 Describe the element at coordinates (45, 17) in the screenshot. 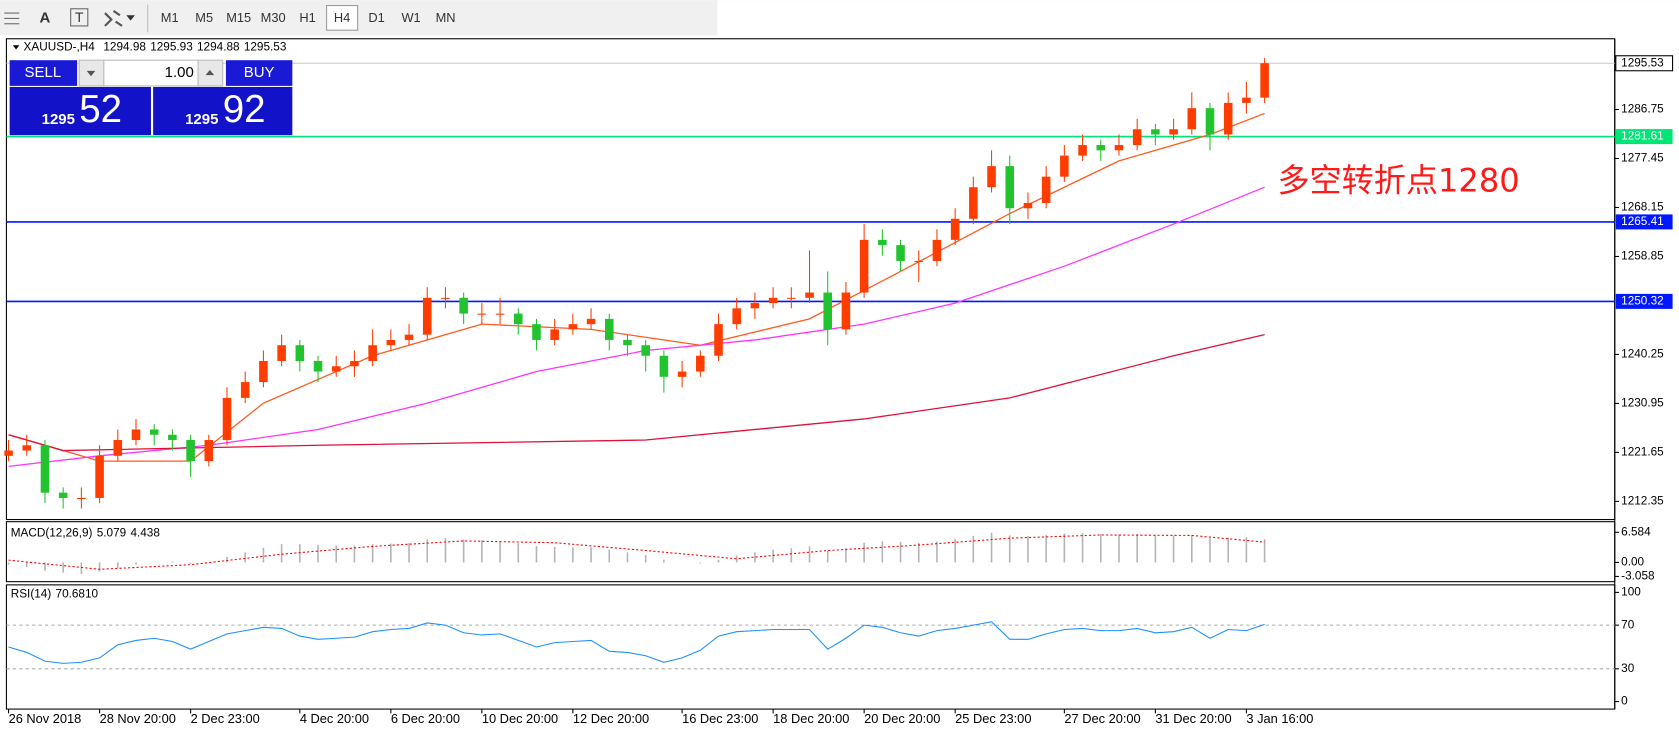

I see `tool-text: A` at that location.